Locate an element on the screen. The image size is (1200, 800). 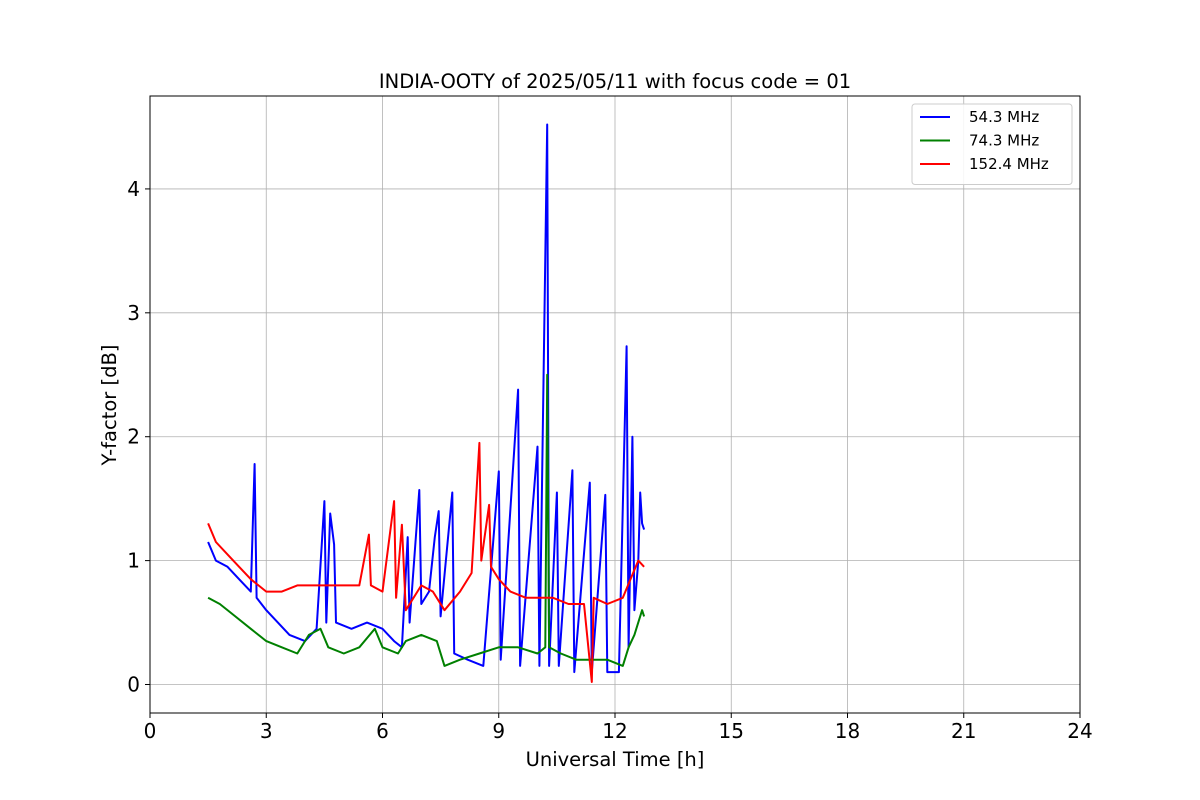
x-tick-label: 9 is located at coordinates (498, 731).